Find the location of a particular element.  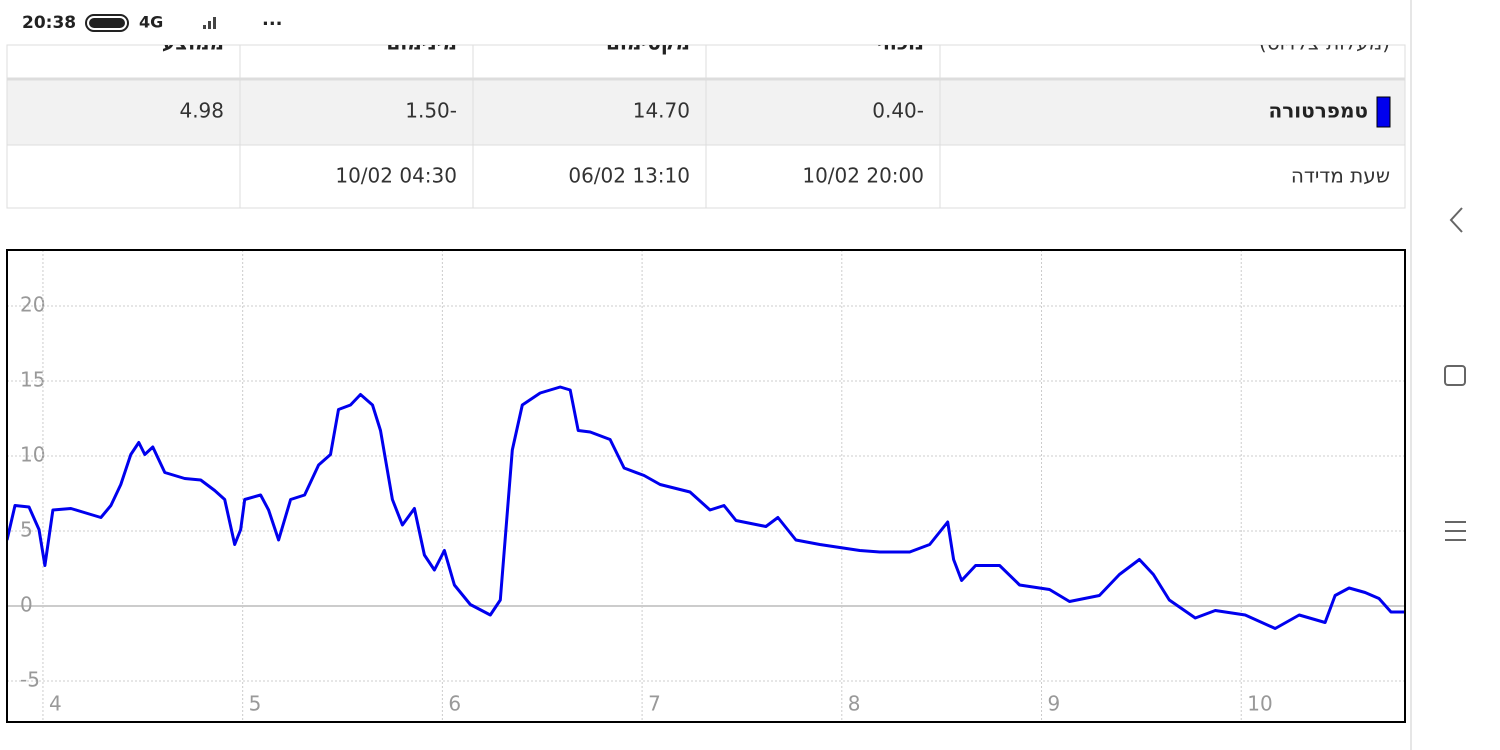

table-cell: 10/02 20:00 is located at coordinates (863, 176).